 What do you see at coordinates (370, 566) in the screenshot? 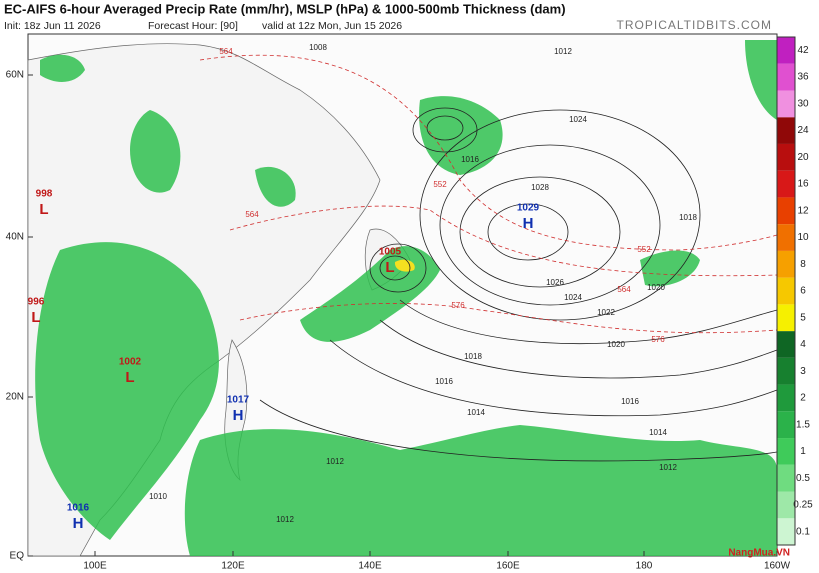
I see `longitude-label: 140E` at bounding box center [370, 566].